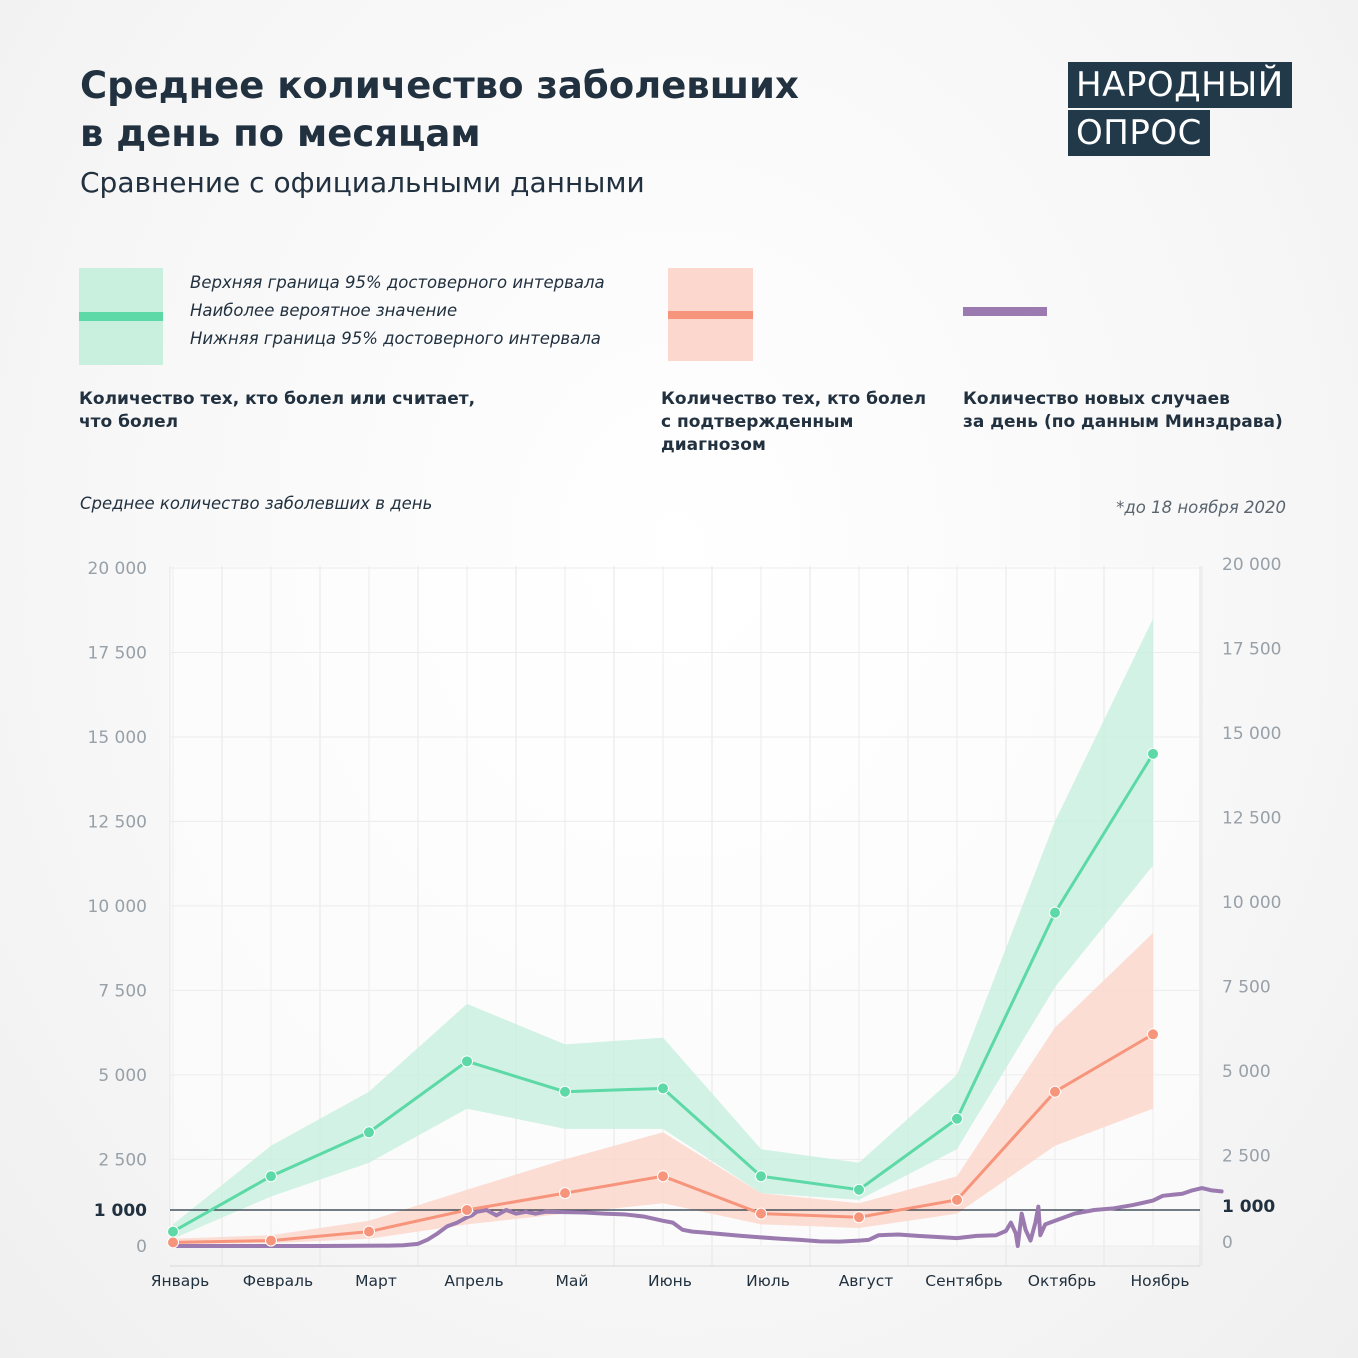 The image size is (1358, 1358). Describe the element at coordinates (141, 1247) in the screenshot. I see `y-tick-label-left: 0` at that location.